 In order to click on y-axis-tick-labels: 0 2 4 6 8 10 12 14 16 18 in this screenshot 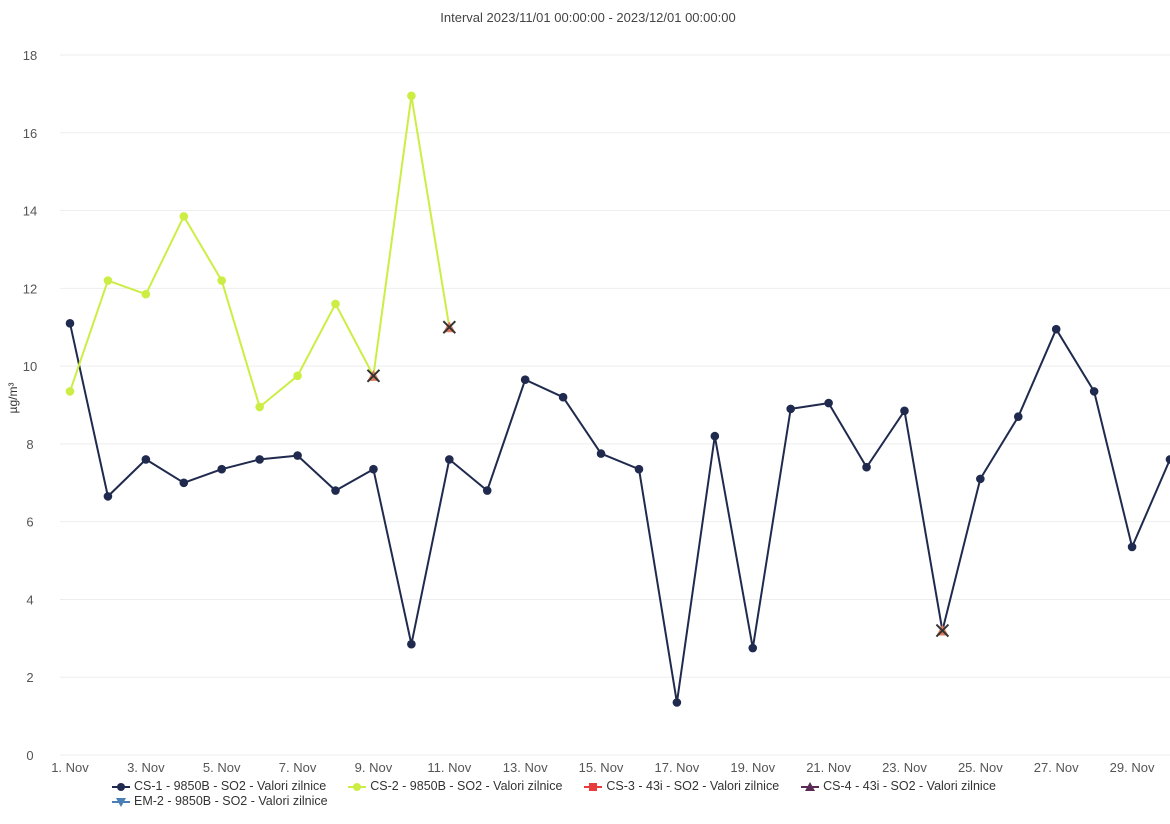, I will do `click(30, 405)`.